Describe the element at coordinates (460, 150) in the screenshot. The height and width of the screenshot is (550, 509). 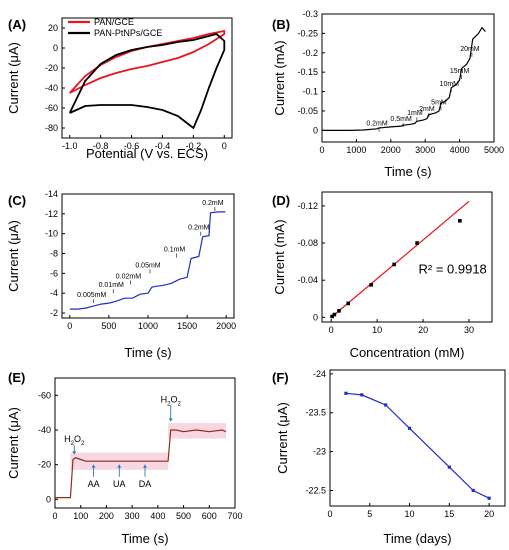
I see `x-tick-label: 4000` at that location.